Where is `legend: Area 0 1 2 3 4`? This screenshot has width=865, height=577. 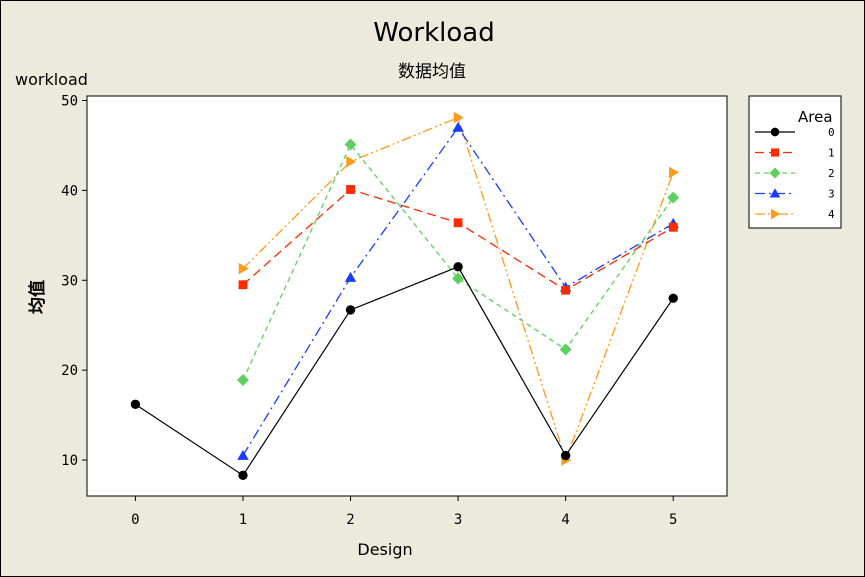 legend: Area 0 1 2 3 4 is located at coordinates (795, 162).